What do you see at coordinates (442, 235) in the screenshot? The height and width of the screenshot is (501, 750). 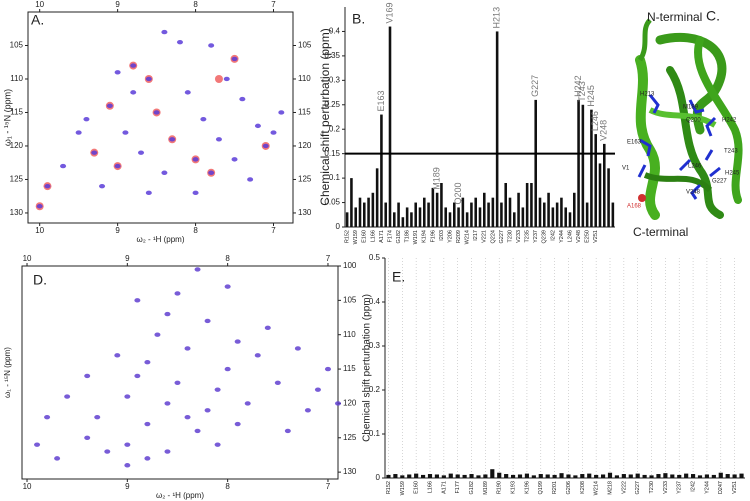 I see `x-tick-label: I203` at bounding box center [442, 235].